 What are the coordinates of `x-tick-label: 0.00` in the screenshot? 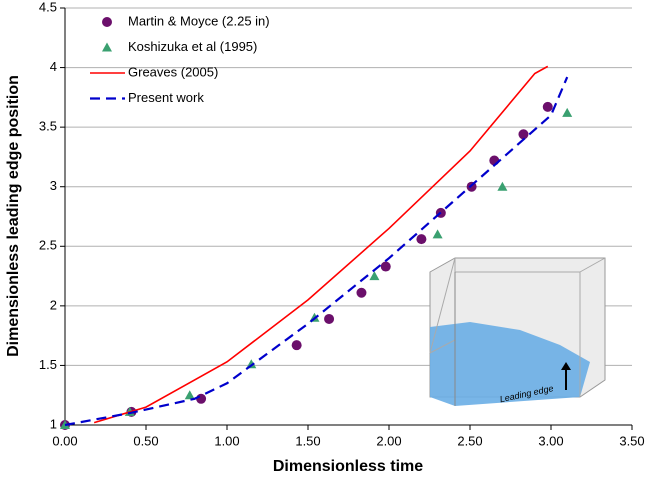 It's located at (64, 440).